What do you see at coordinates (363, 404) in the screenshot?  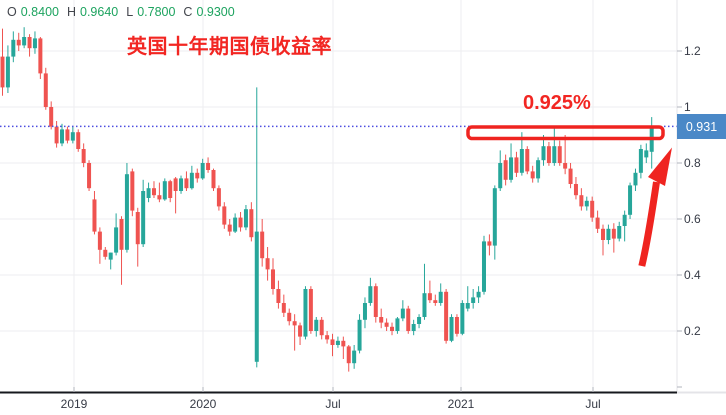 I see `time-axis: 2019 2020 Jul 2021 Jul` at bounding box center [363, 404].